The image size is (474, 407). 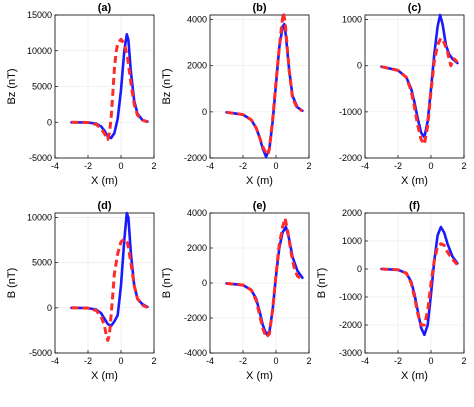 What do you see at coordinates (419, 281) in the screenshot?
I see `series-line-solid` at bounding box center [419, 281].